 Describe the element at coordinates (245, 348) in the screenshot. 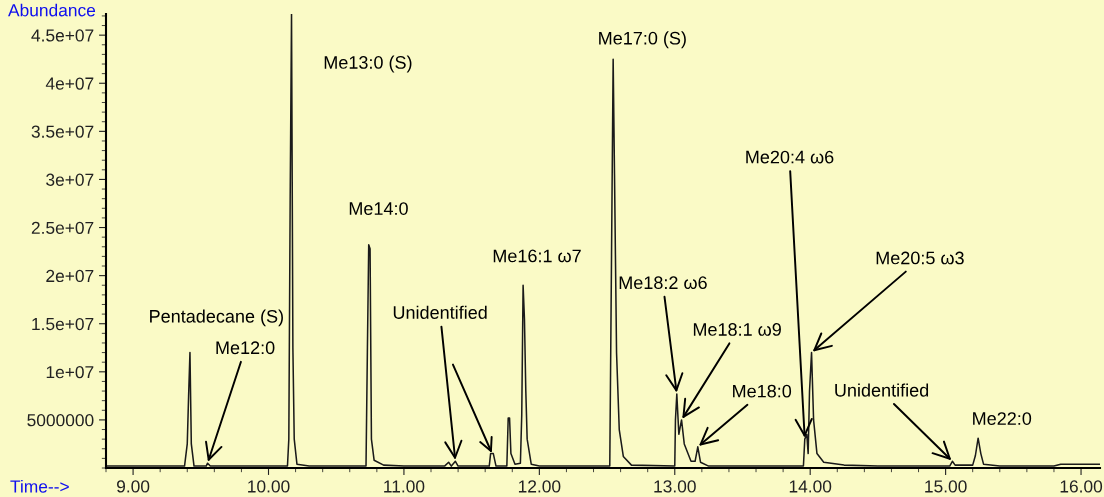

I see `annotation: Me12:0` at that location.